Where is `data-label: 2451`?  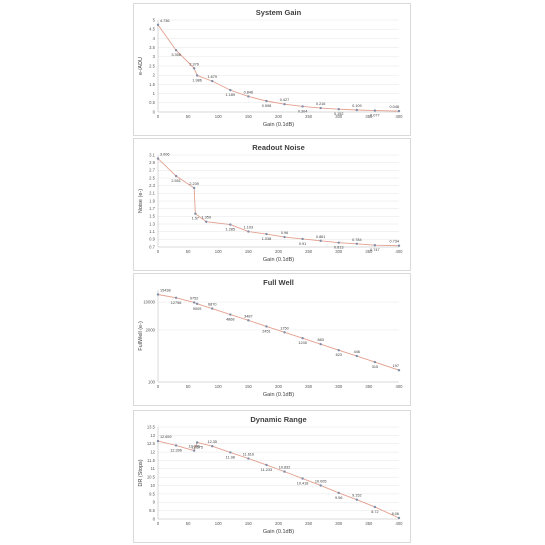 data-label: 2451 is located at coordinates (266, 331).